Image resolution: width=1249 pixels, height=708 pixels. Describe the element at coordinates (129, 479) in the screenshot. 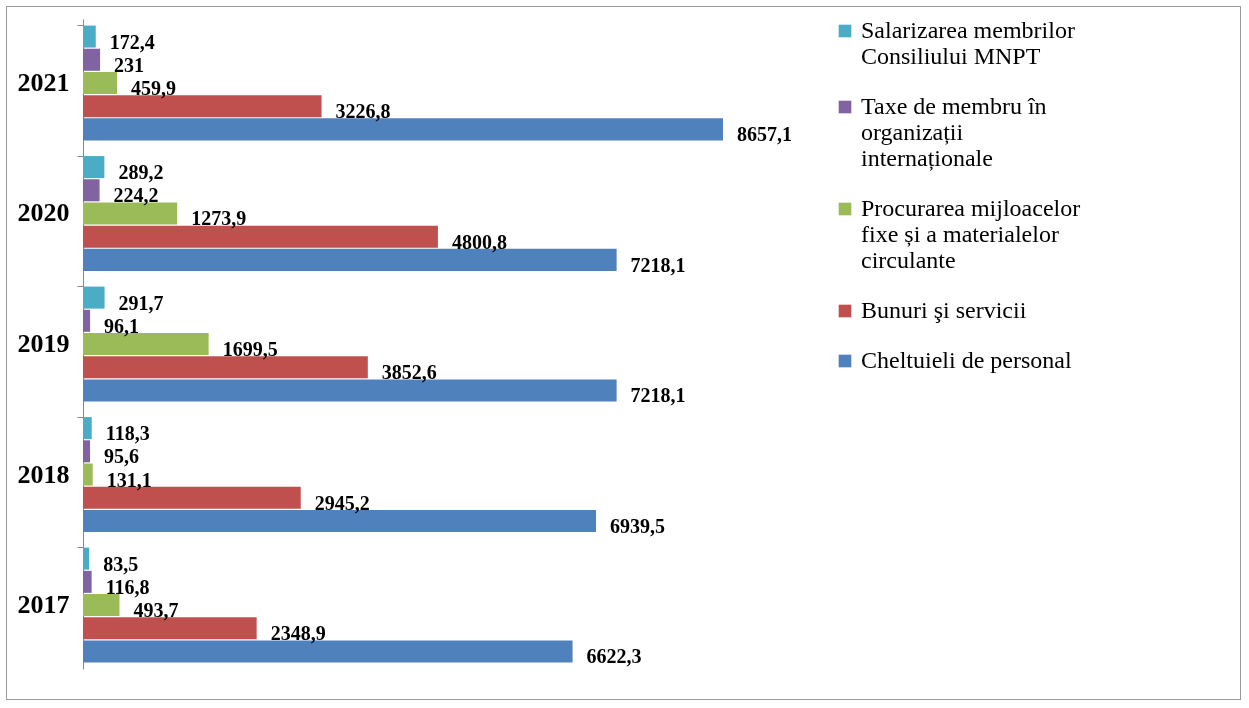

I see `data-label: 131,1` at that location.